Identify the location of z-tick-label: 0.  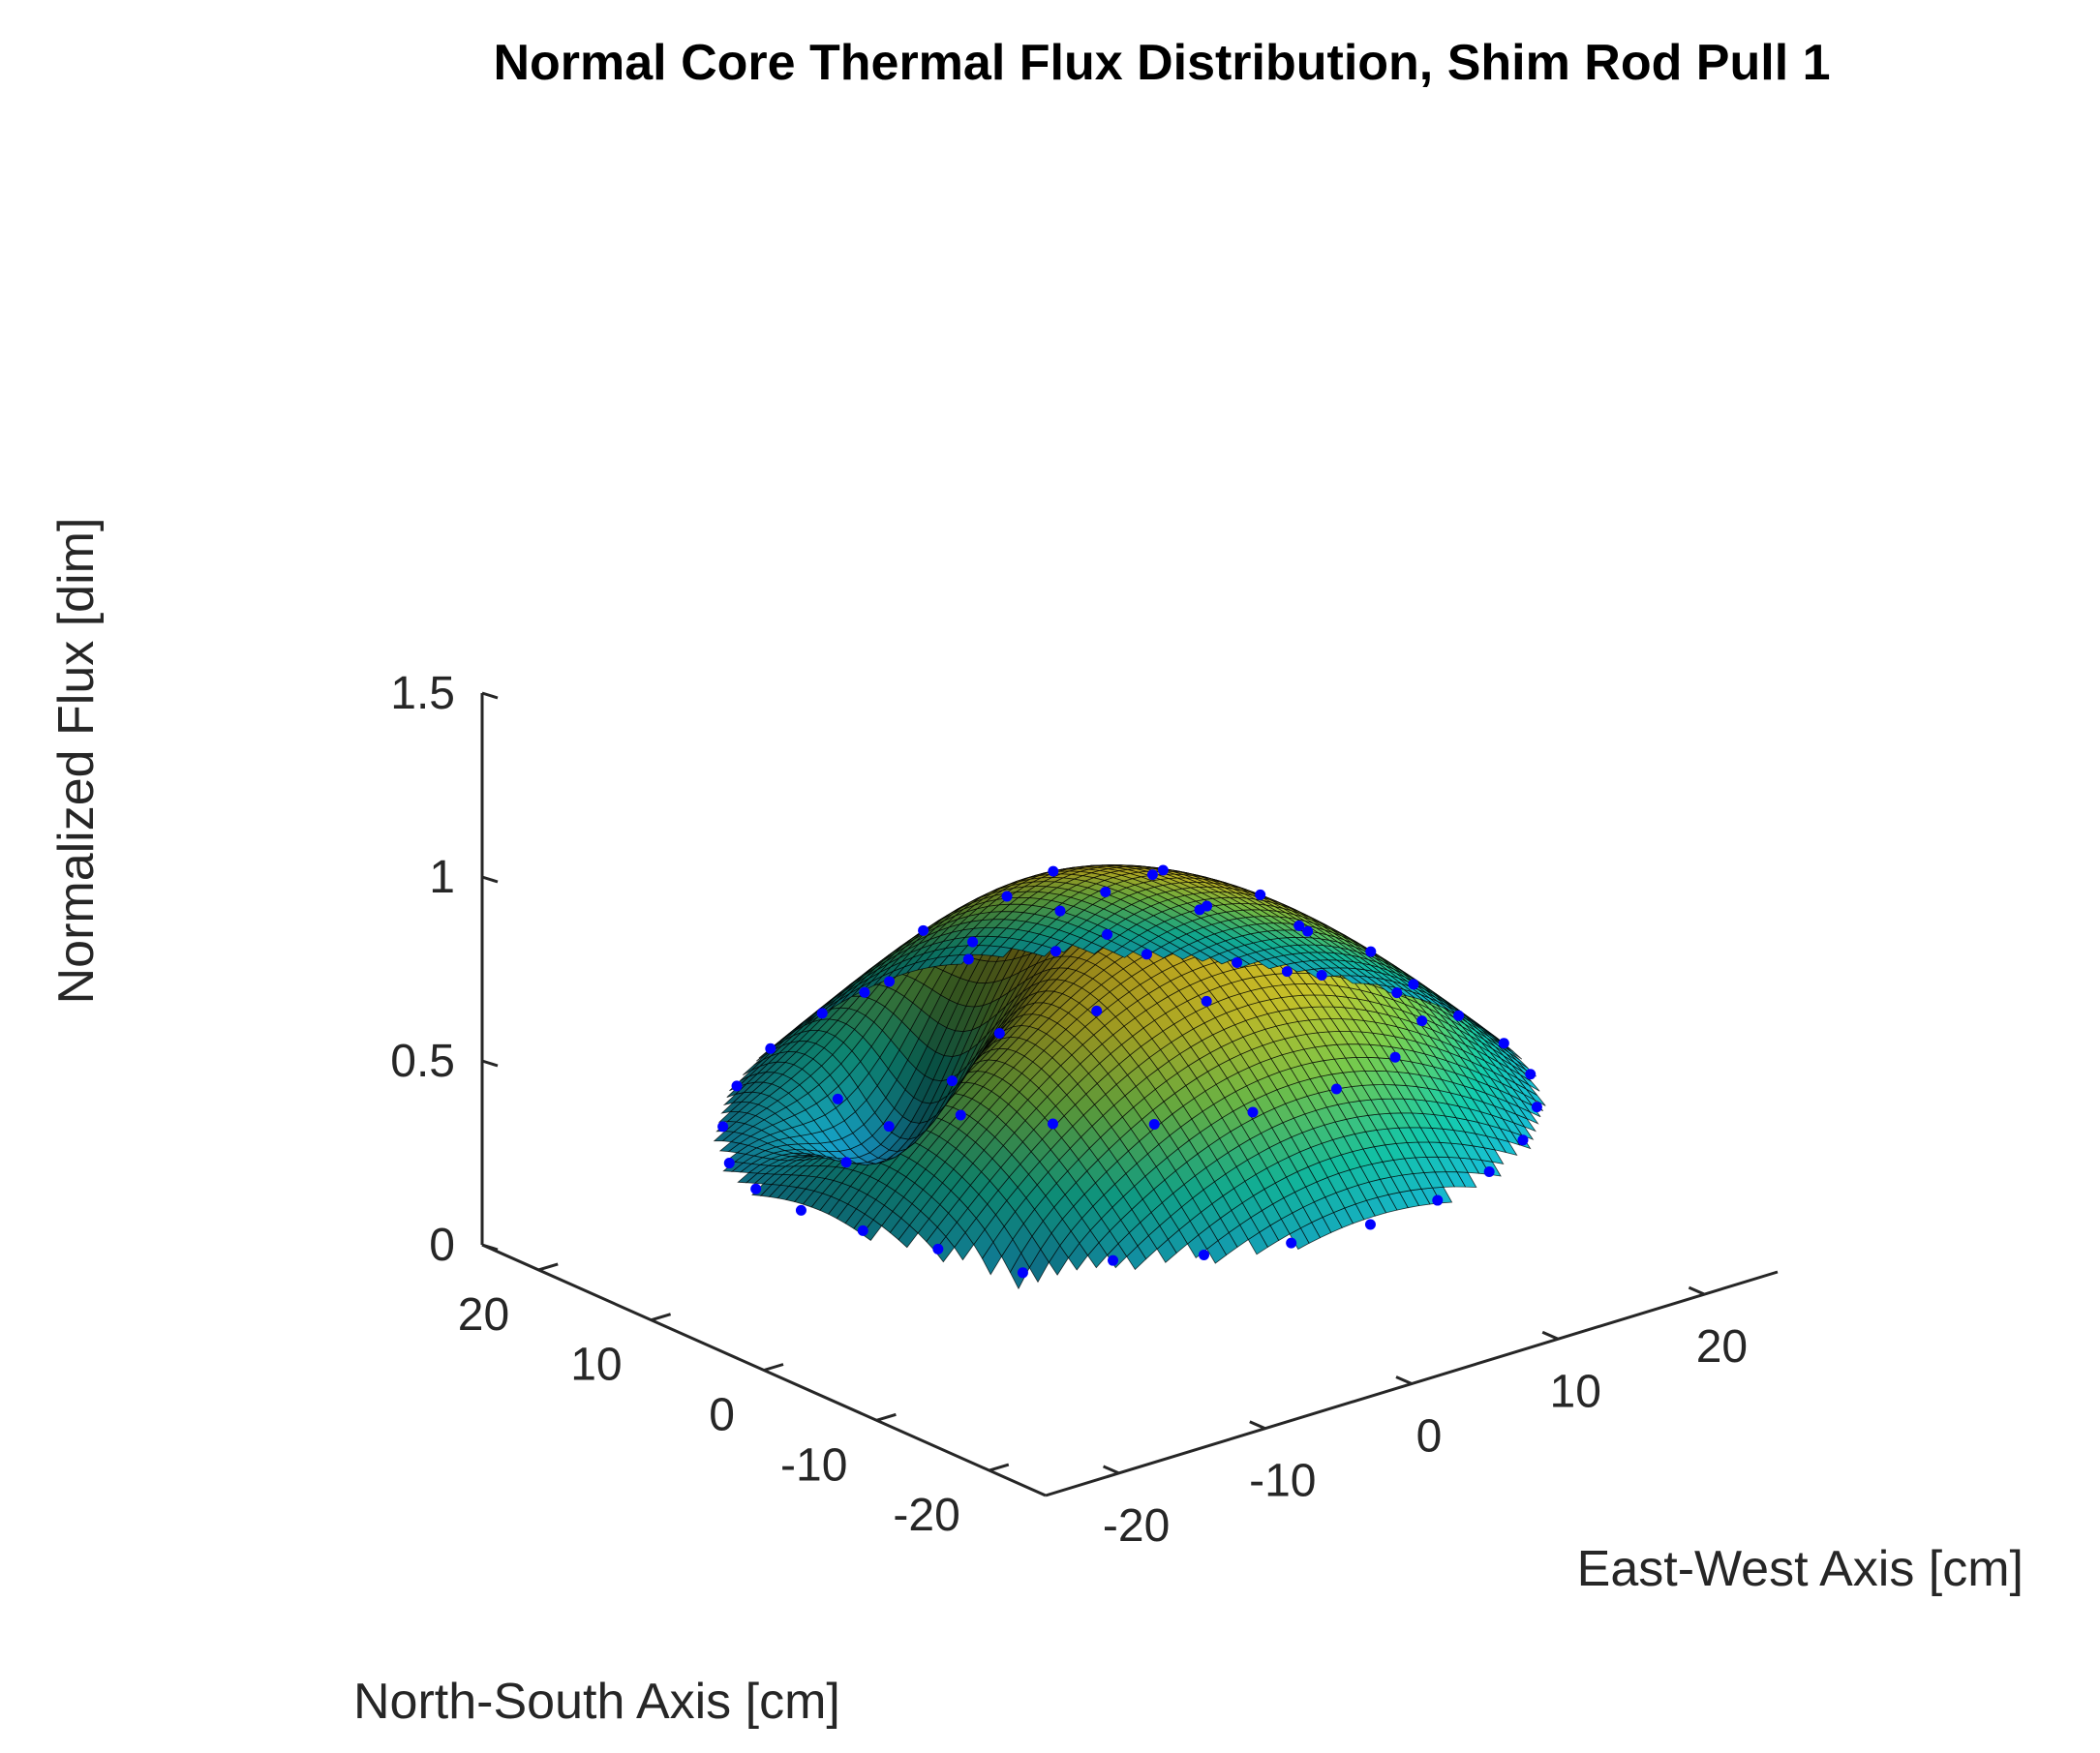
(442, 1245).